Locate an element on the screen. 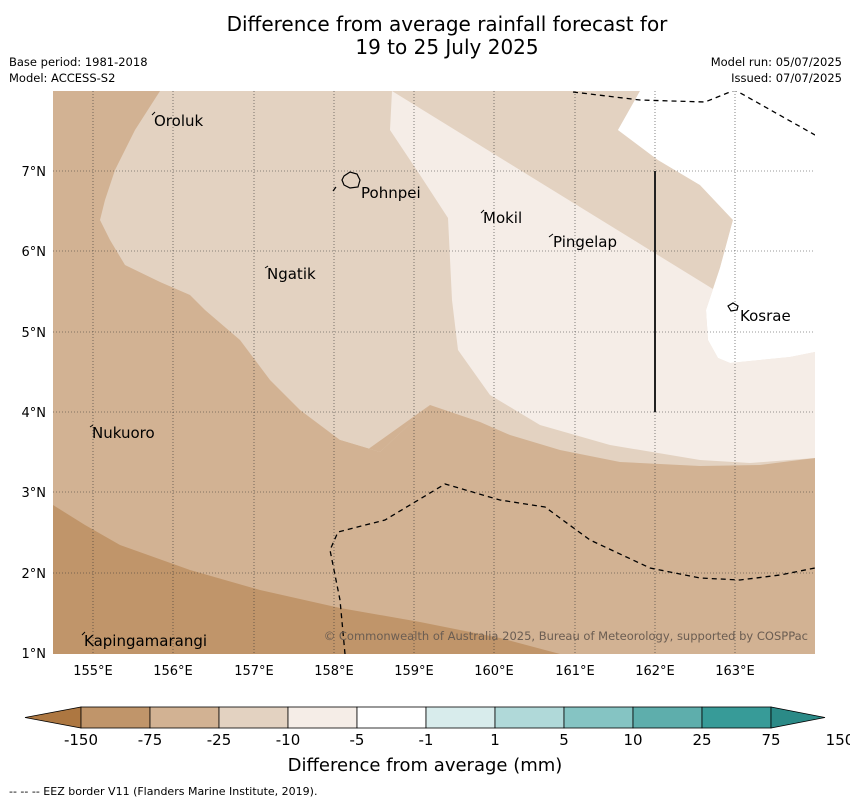 This screenshot has height=804, width=850. place-kosrae: Kosrae is located at coordinates (765, 316).